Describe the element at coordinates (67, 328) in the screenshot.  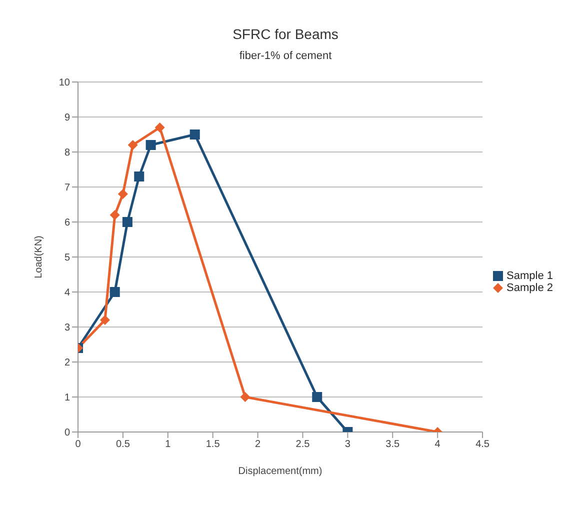
I see `y-tick-label: 3` at that location.